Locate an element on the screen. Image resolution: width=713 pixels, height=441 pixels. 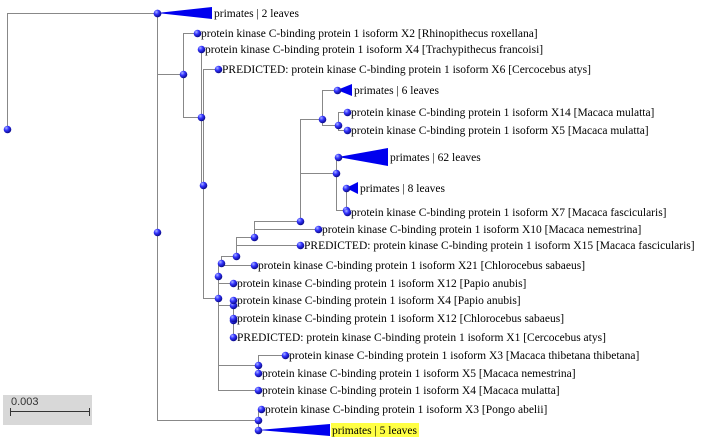
collapsed-clade-label: primates | 8 leaves is located at coordinates (403, 189).